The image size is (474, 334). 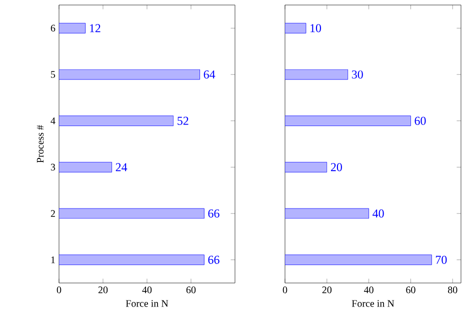 What do you see at coordinates (122, 167) in the screenshot?
I see `data-label: 24` at bounding box center [122, 167].